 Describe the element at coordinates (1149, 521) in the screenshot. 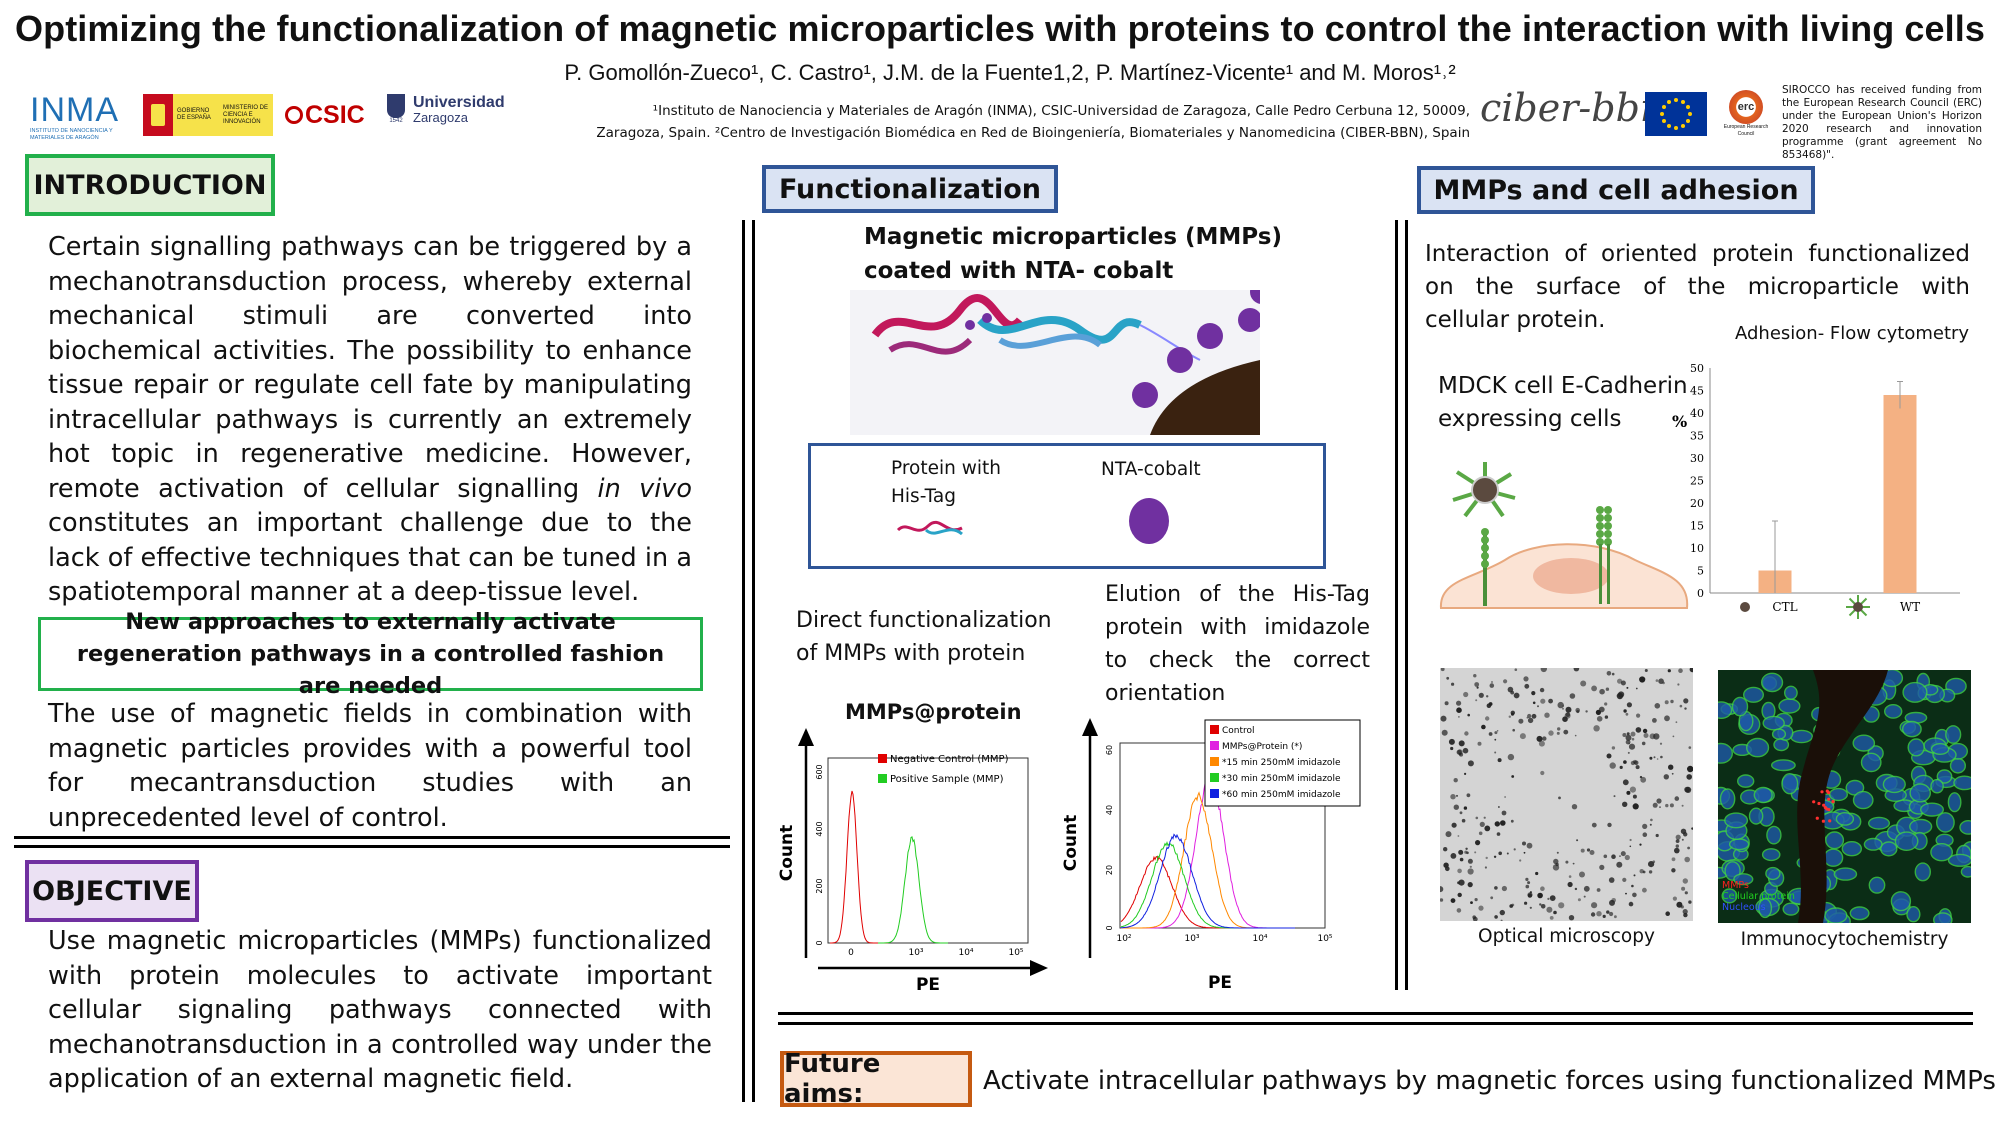

I see `nta-cobalt-icon` at that location.